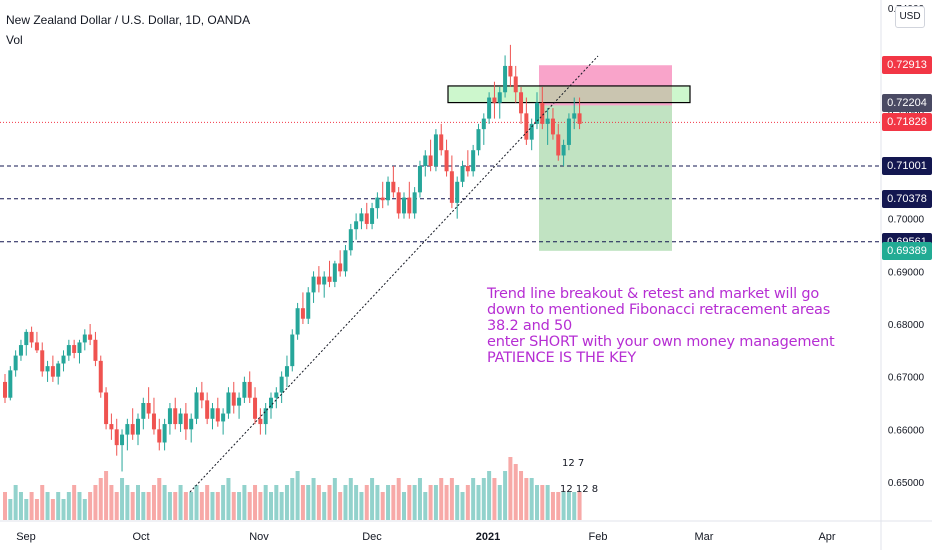 The height and width of the screenshot is (550, 932). I want to click on currency-button: USD, so click(910, 17).